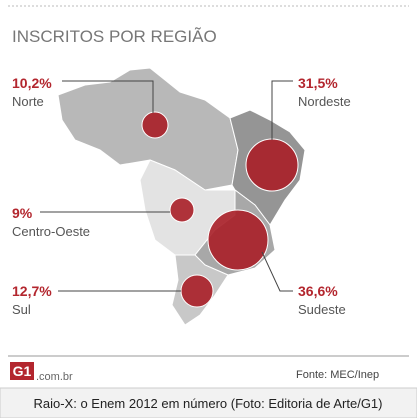  What do you see at coordinates (22, 213) in the screenshot?
I see `region-share: 9%` at bounding box center [22, 213].